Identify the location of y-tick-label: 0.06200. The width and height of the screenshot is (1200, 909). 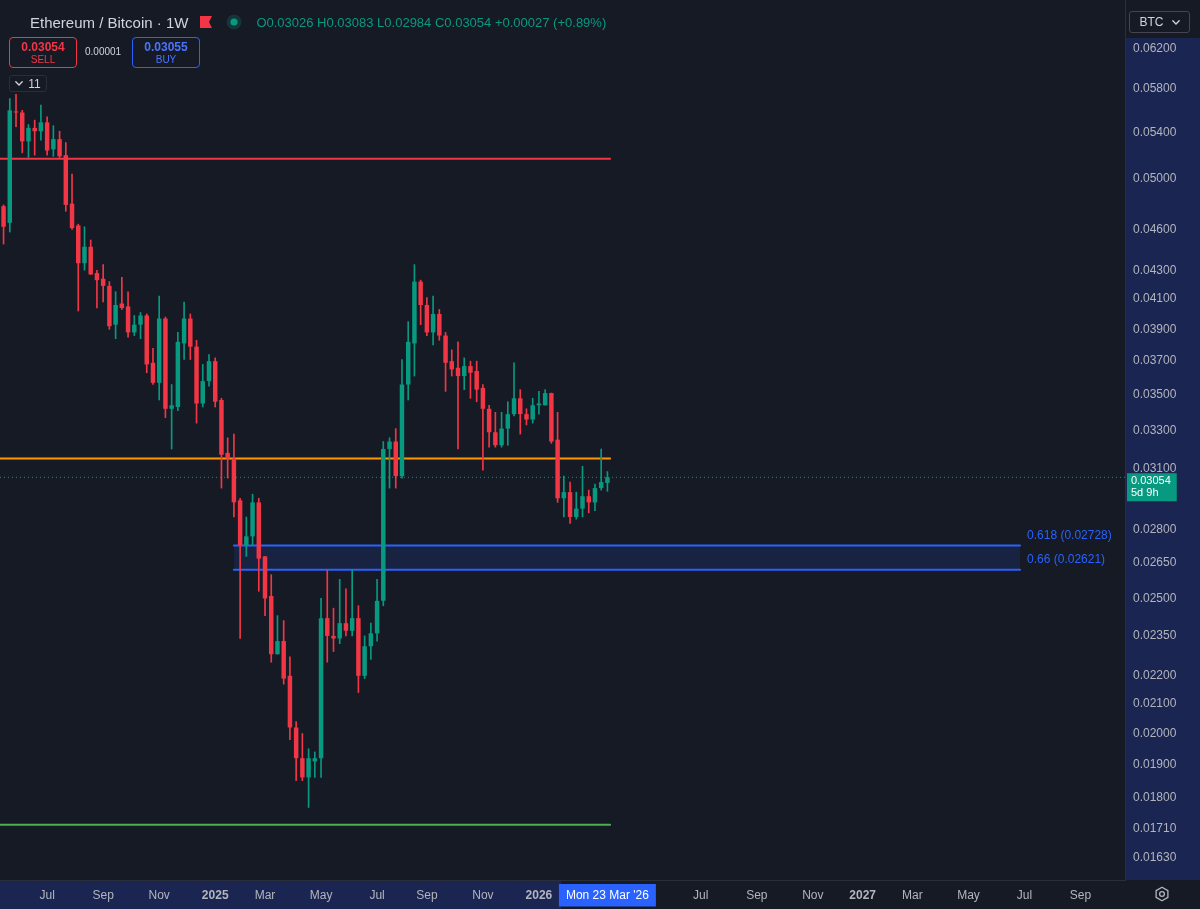
(1155, 48).